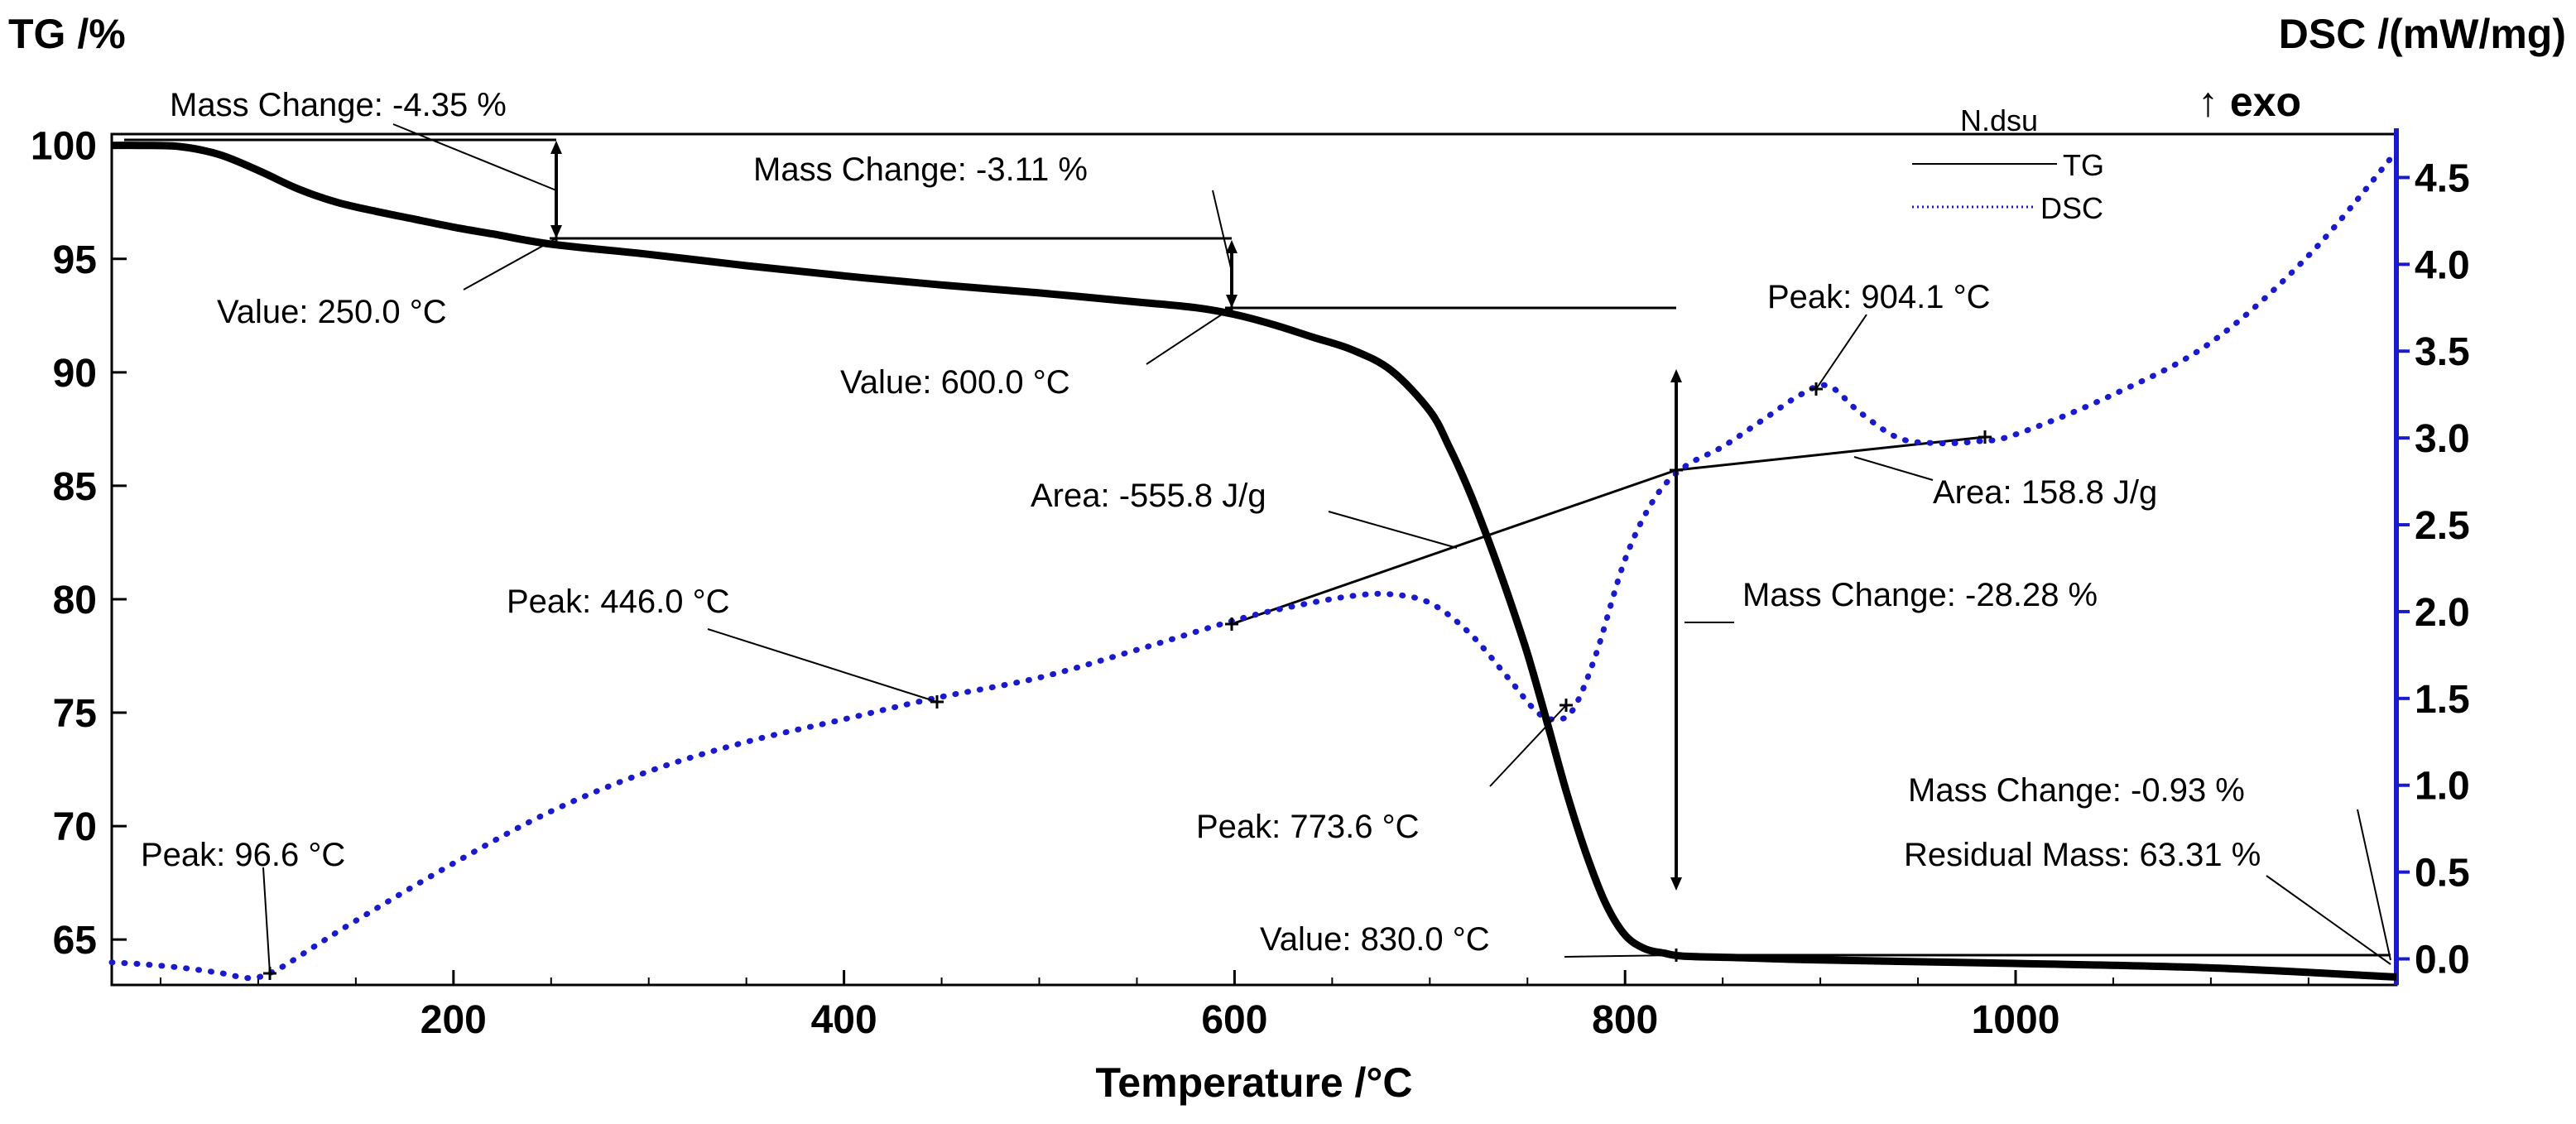  Describe the element at coordinates (1879, 297) in the screenshot. I see `ann-peak-904: Peak: 904.1 °C` at that location.